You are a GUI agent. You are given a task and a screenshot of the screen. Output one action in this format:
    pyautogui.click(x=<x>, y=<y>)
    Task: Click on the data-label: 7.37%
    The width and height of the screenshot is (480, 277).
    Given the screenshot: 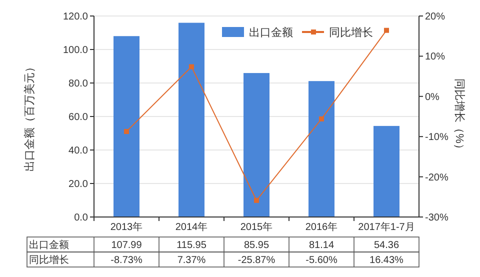 What is the action you would take?
    pyautogui.click(x=191, y=260)
    